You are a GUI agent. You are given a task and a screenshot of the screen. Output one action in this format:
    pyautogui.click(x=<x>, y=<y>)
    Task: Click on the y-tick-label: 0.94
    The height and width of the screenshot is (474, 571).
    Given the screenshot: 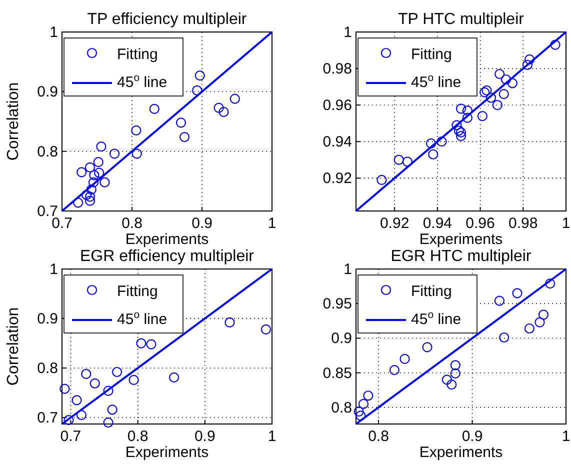 What is the action you would take?
    pyautogui.click(x=337, y=142)
    